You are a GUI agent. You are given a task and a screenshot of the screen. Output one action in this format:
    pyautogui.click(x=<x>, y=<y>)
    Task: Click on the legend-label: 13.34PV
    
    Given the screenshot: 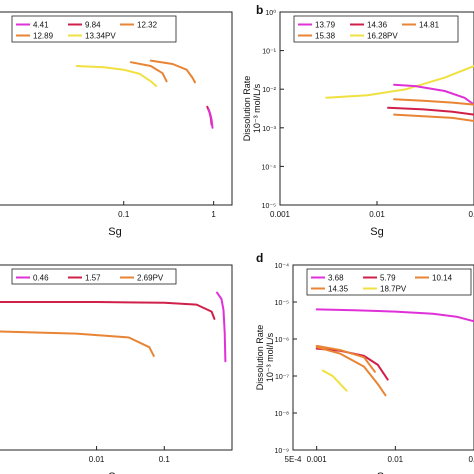 What is the action you would take?
    pyautogui.click(x=100, y=36)
    